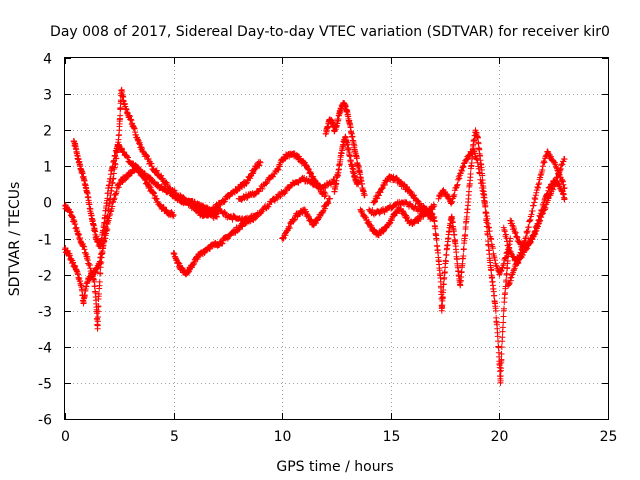 The image size is (640, 480). What do you see at coordinates (609, 437) in the screenshot?
I see `x-tick-label: 25` at bounding box center [609, 437].